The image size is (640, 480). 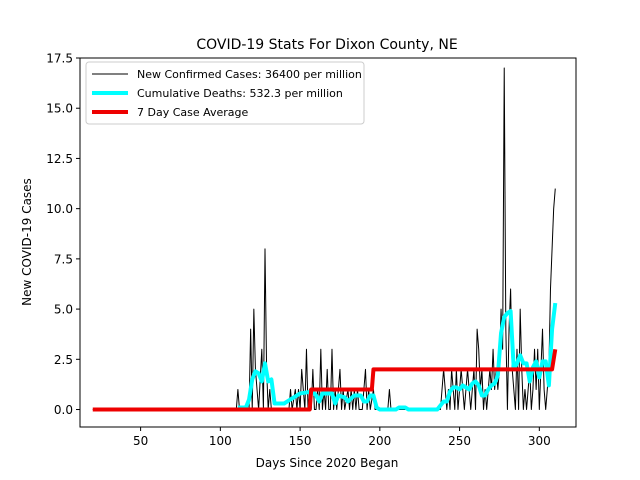 What do you see at coordinates (379, 441) in the screenshot?
I see `x-tick-label: 200` at bounding box center [379, 441].